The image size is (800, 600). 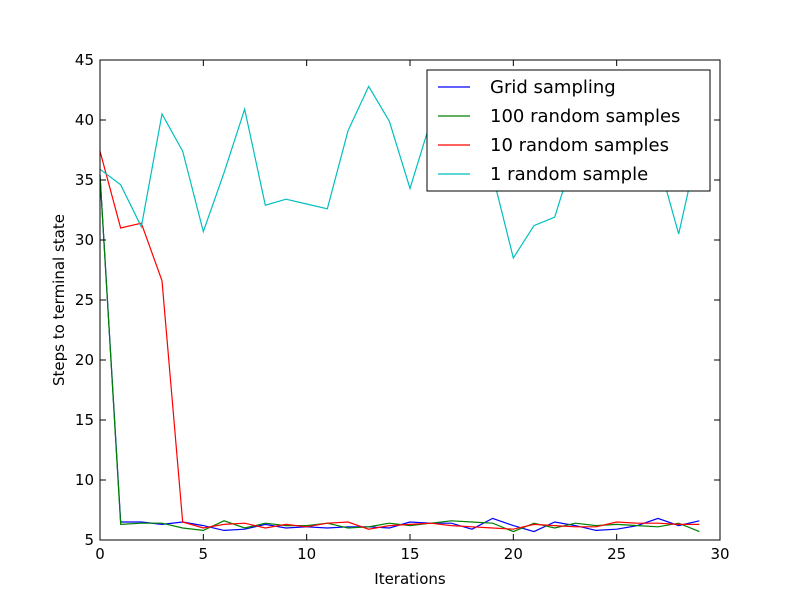 I want to click on y-tick-label: 30, so click(x=84, y=240).